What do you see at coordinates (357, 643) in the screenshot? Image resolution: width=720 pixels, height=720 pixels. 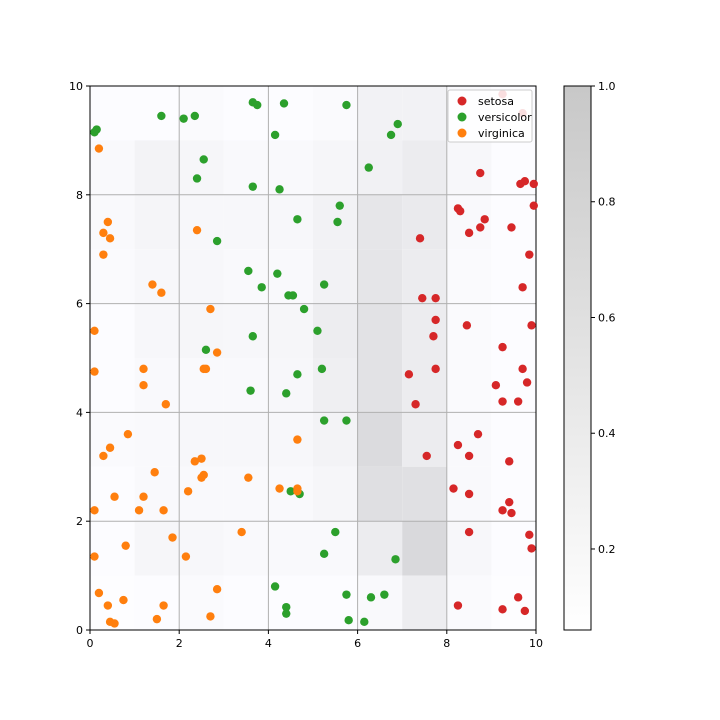 I see `x-tick-label: 6` at bounding box center [357, 643].